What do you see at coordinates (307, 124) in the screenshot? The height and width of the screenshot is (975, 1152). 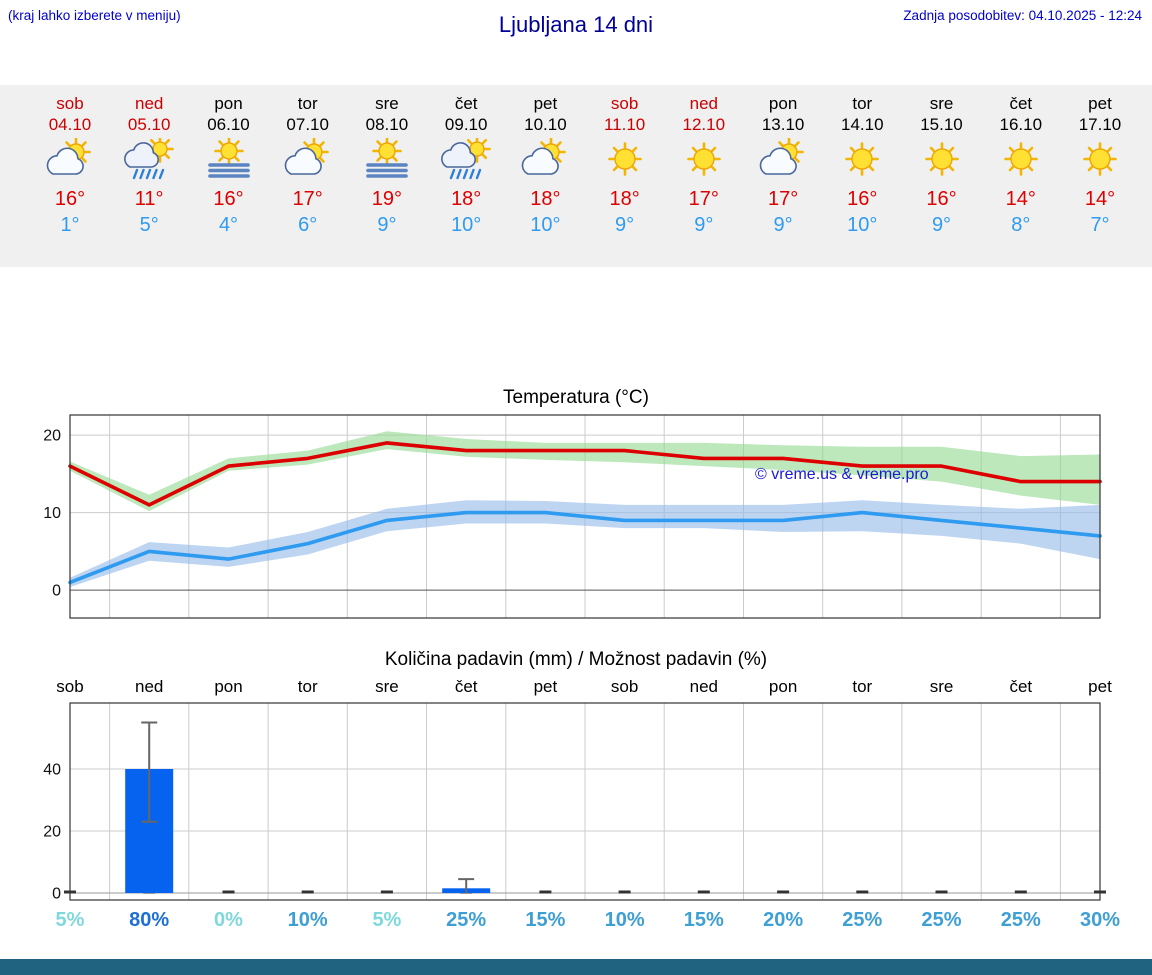 I see `day-date: 07.10` at bounding box center [307, 124].